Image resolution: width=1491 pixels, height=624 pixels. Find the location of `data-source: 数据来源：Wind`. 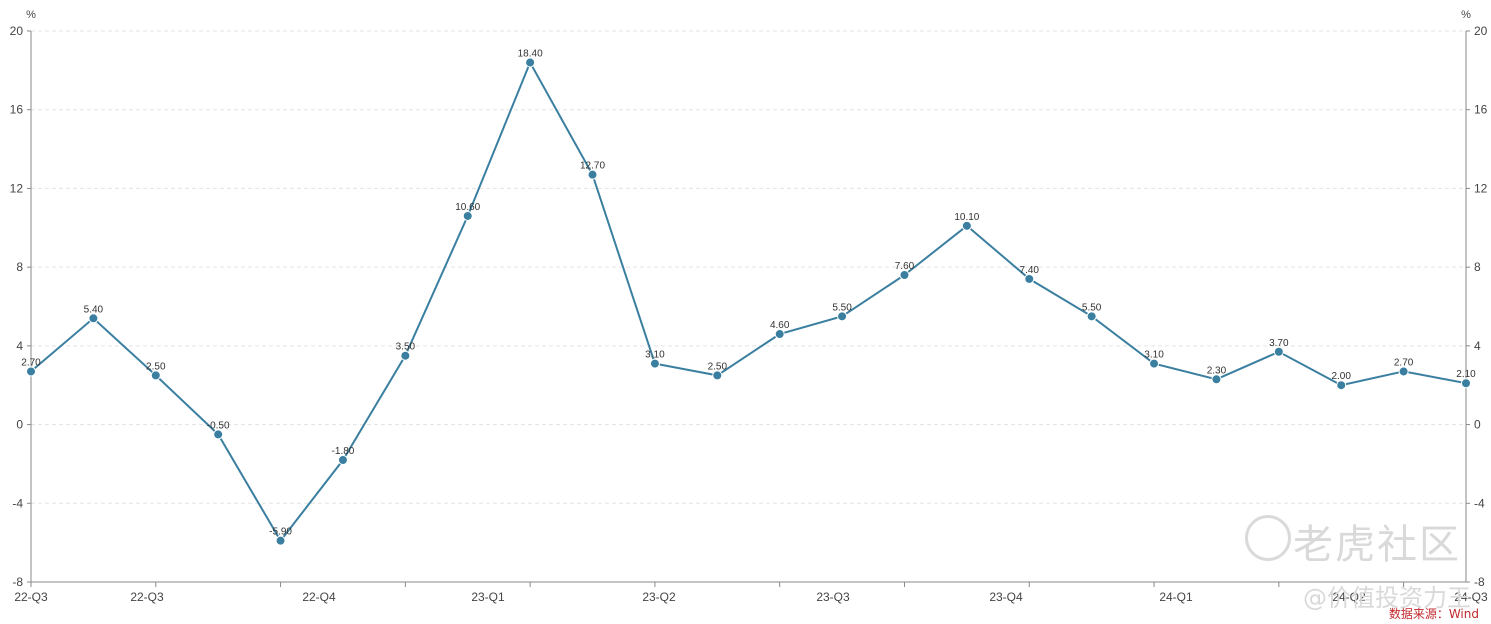

data-source: 数据来源：Wind is located at coordinates (1433, 614).